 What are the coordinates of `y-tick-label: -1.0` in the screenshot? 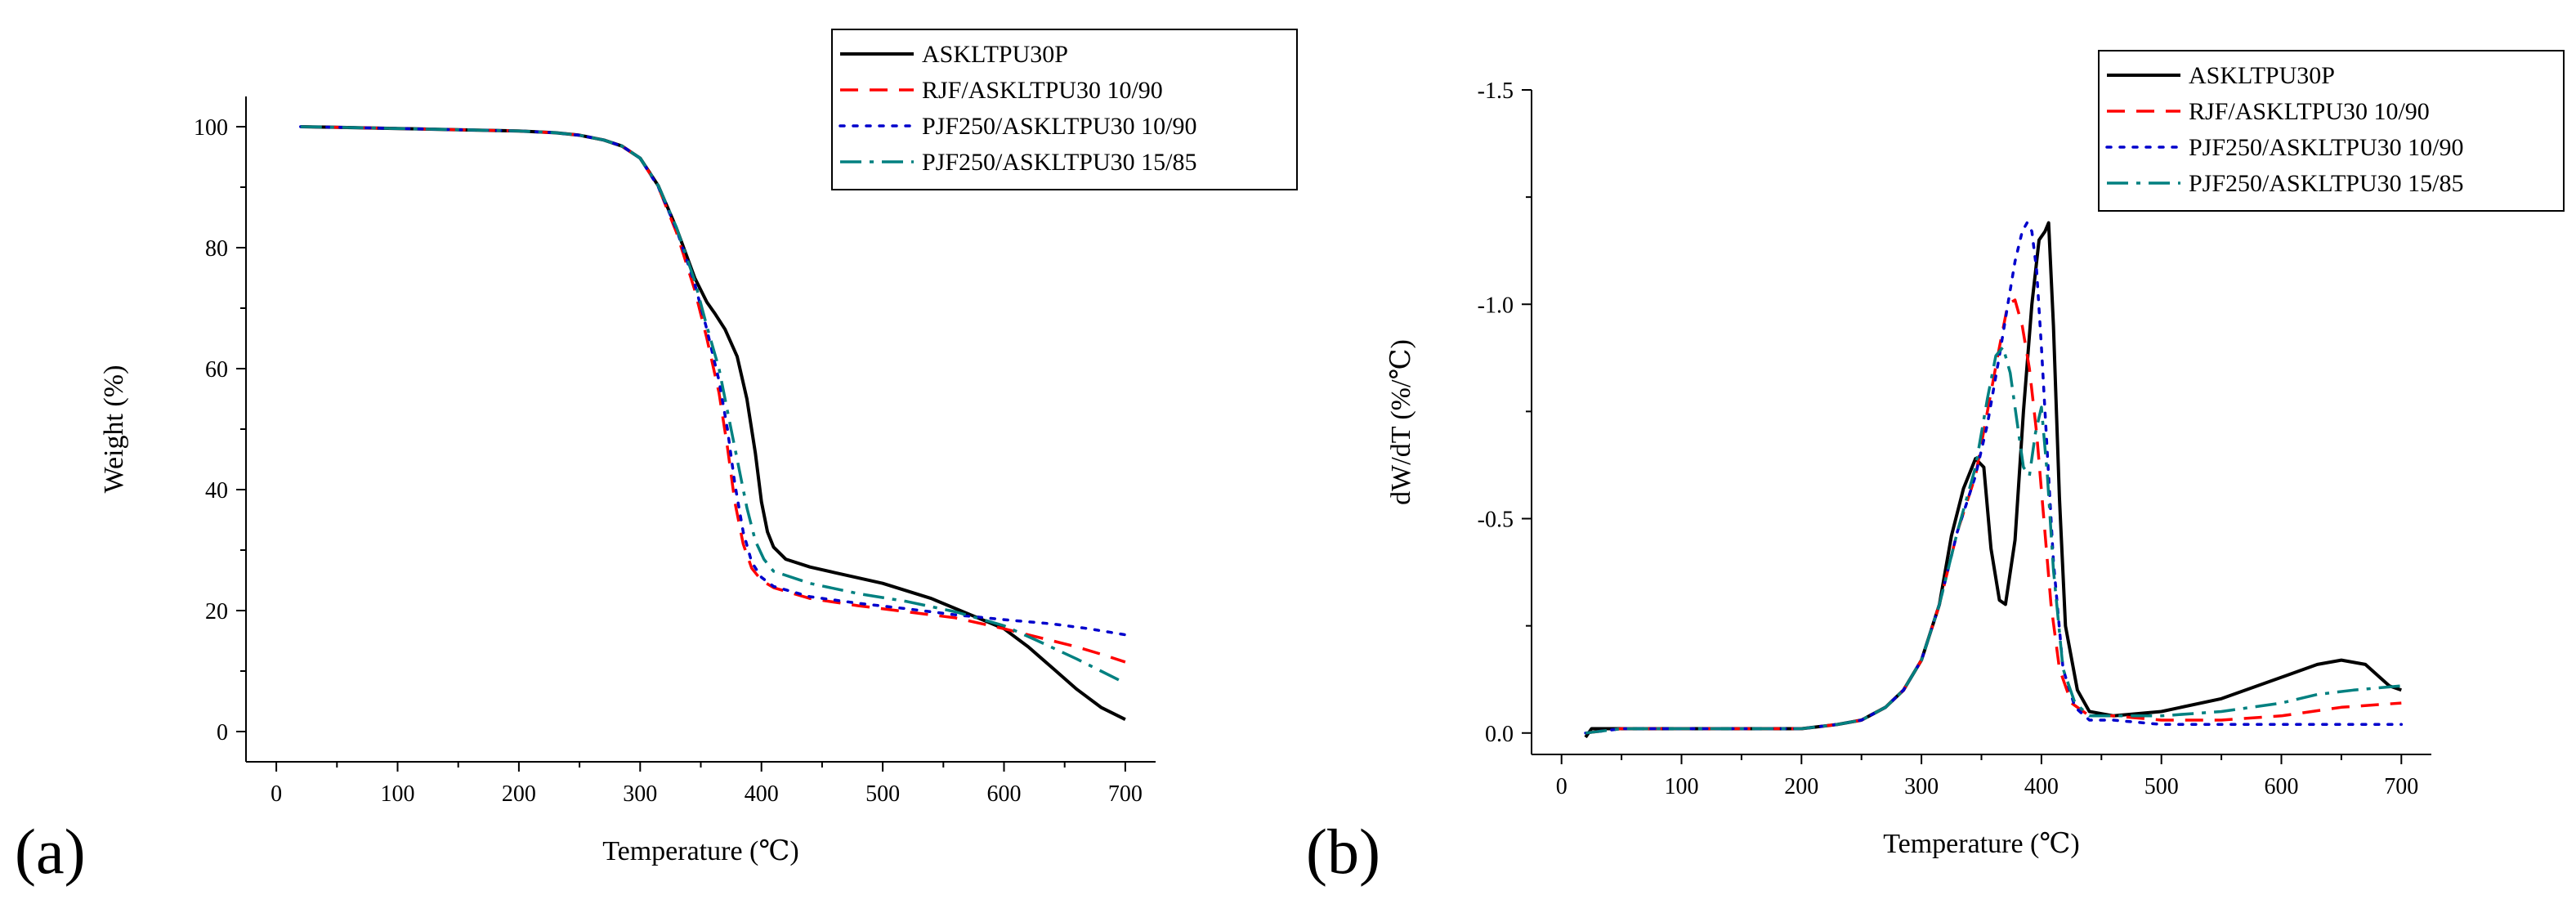 It's located at (1496, 305).